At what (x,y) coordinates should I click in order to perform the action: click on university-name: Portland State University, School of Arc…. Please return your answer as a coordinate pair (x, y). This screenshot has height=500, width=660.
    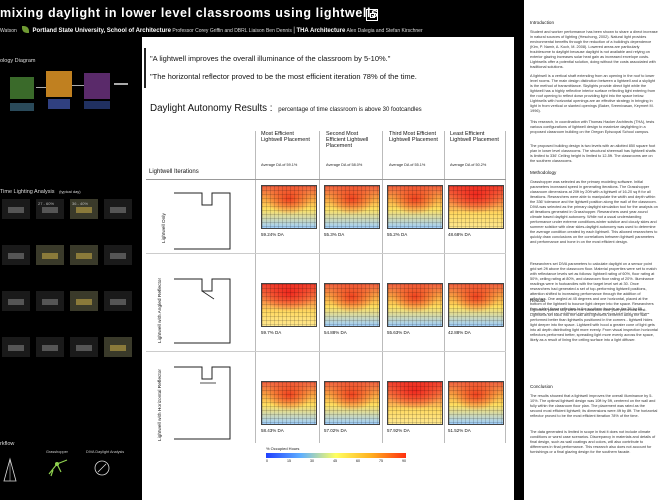
    Looking at the image, I should click on (101, 31).